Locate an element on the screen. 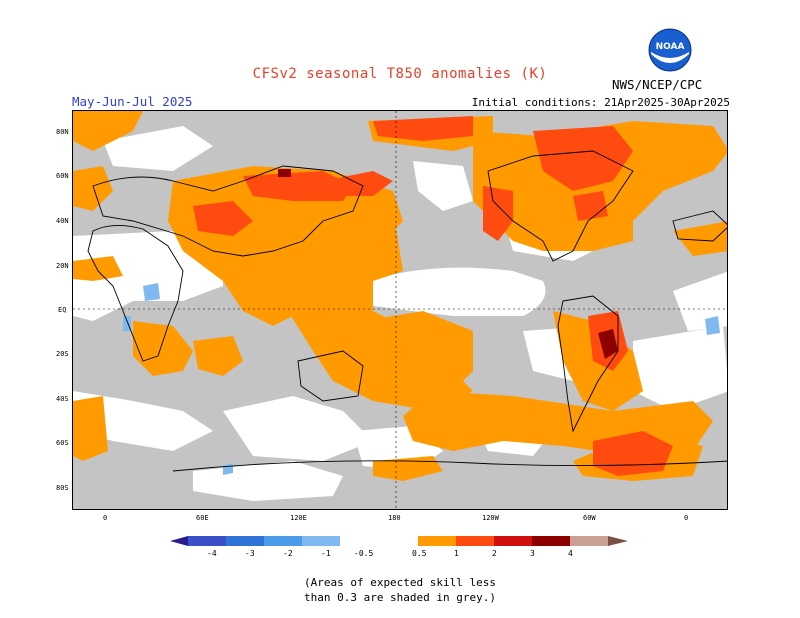  lat-label-80s: 80S is located at coordinates (62, 488).